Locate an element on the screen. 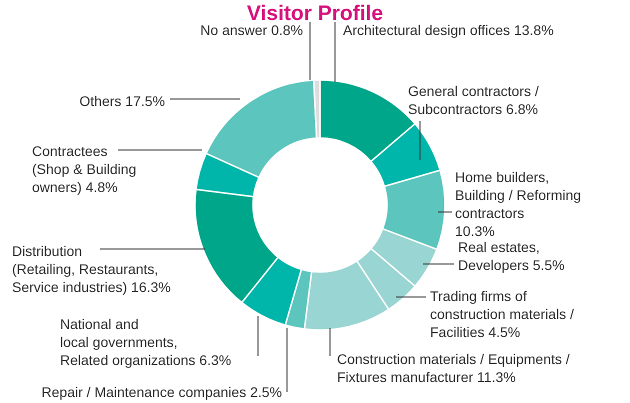  slice-label: Construction materials / Equipments / Fixtures manufacturer 11.3% is located at coordinates (453, 368).